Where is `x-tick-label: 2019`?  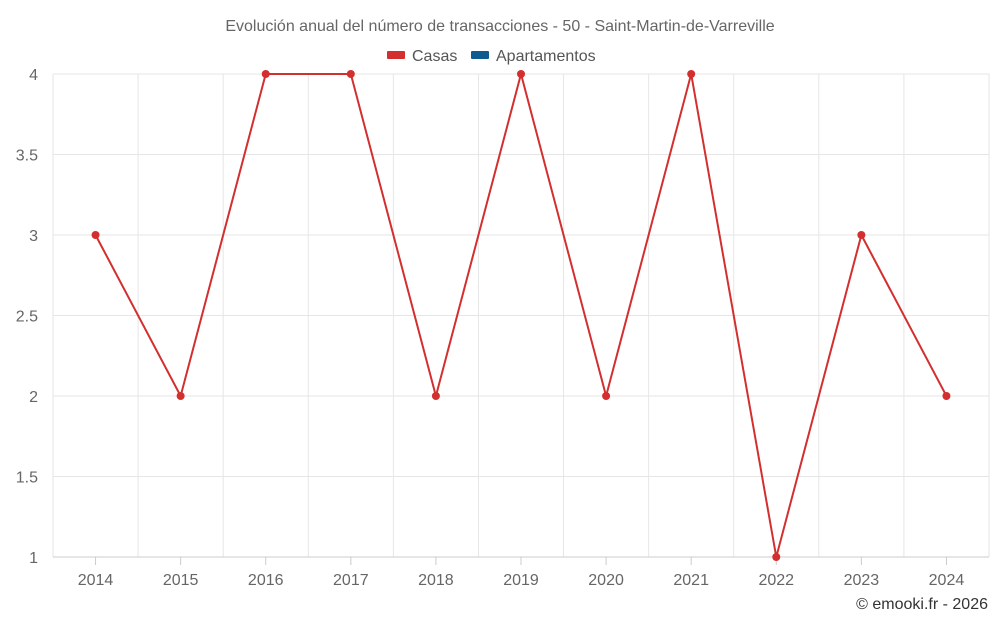 x-tick-label: 2019 is located at coordinates (521, 580).